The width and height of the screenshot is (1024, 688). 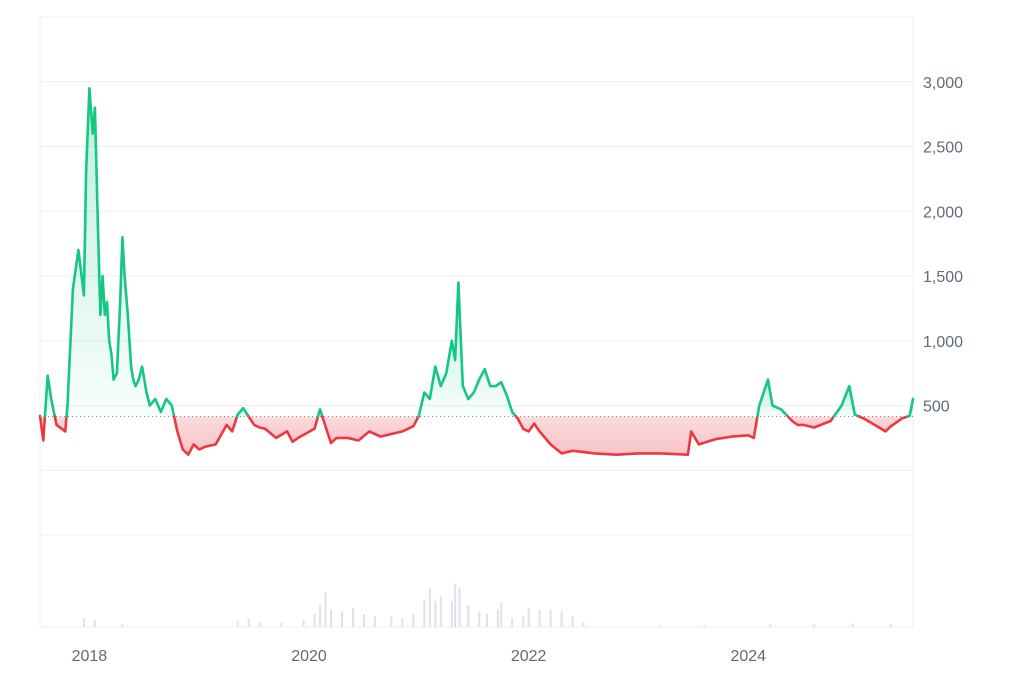 I want to click on area-above-baseline, so click(x=121, y=252).